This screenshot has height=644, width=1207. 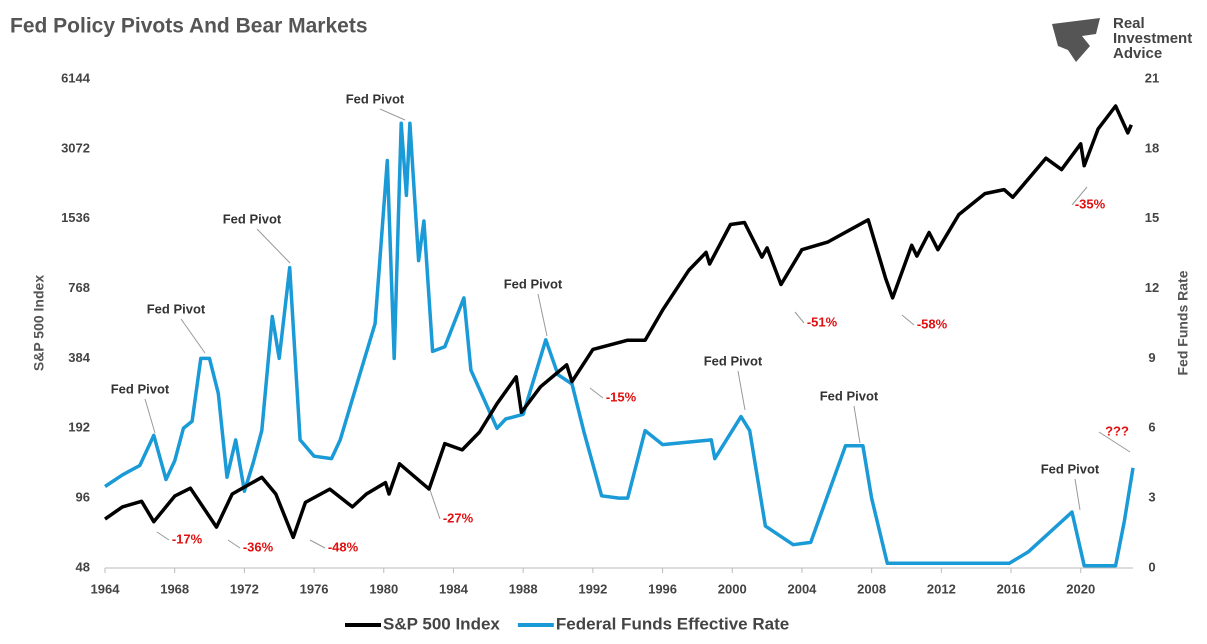 I want to click on y-tick-label: 48, so click(x=83, y=566).